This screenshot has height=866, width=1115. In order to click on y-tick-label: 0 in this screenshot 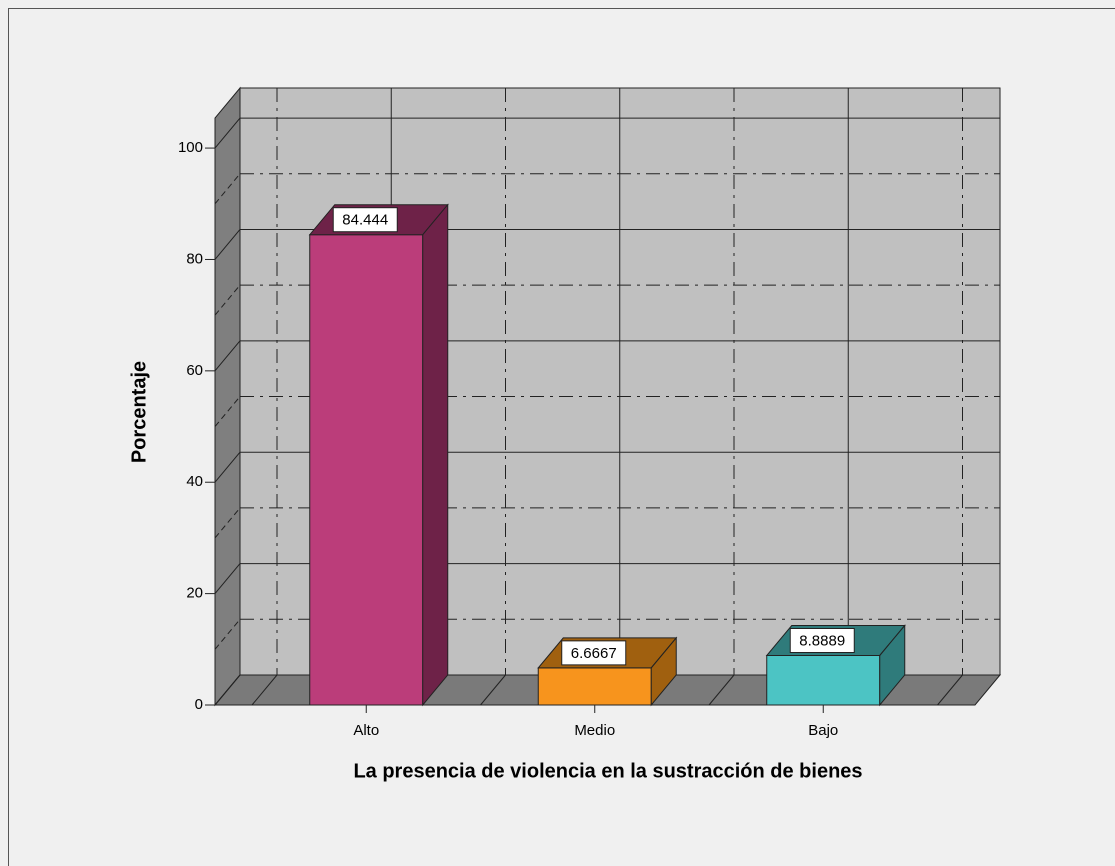, I will do `click(199, 704)`.